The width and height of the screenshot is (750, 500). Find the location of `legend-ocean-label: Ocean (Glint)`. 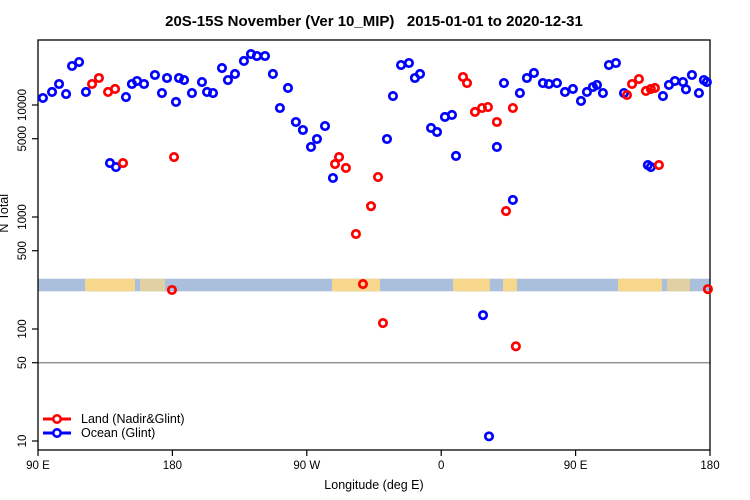

legend-ocean-label: Ocean (Glint) is located at coordinates (118, 433).